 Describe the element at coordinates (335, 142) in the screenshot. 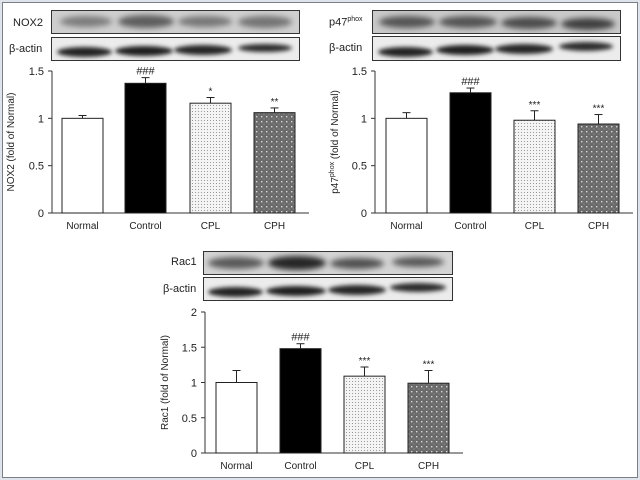

I see `y-axis-label: p47phox (fold of Normal)` at that location.